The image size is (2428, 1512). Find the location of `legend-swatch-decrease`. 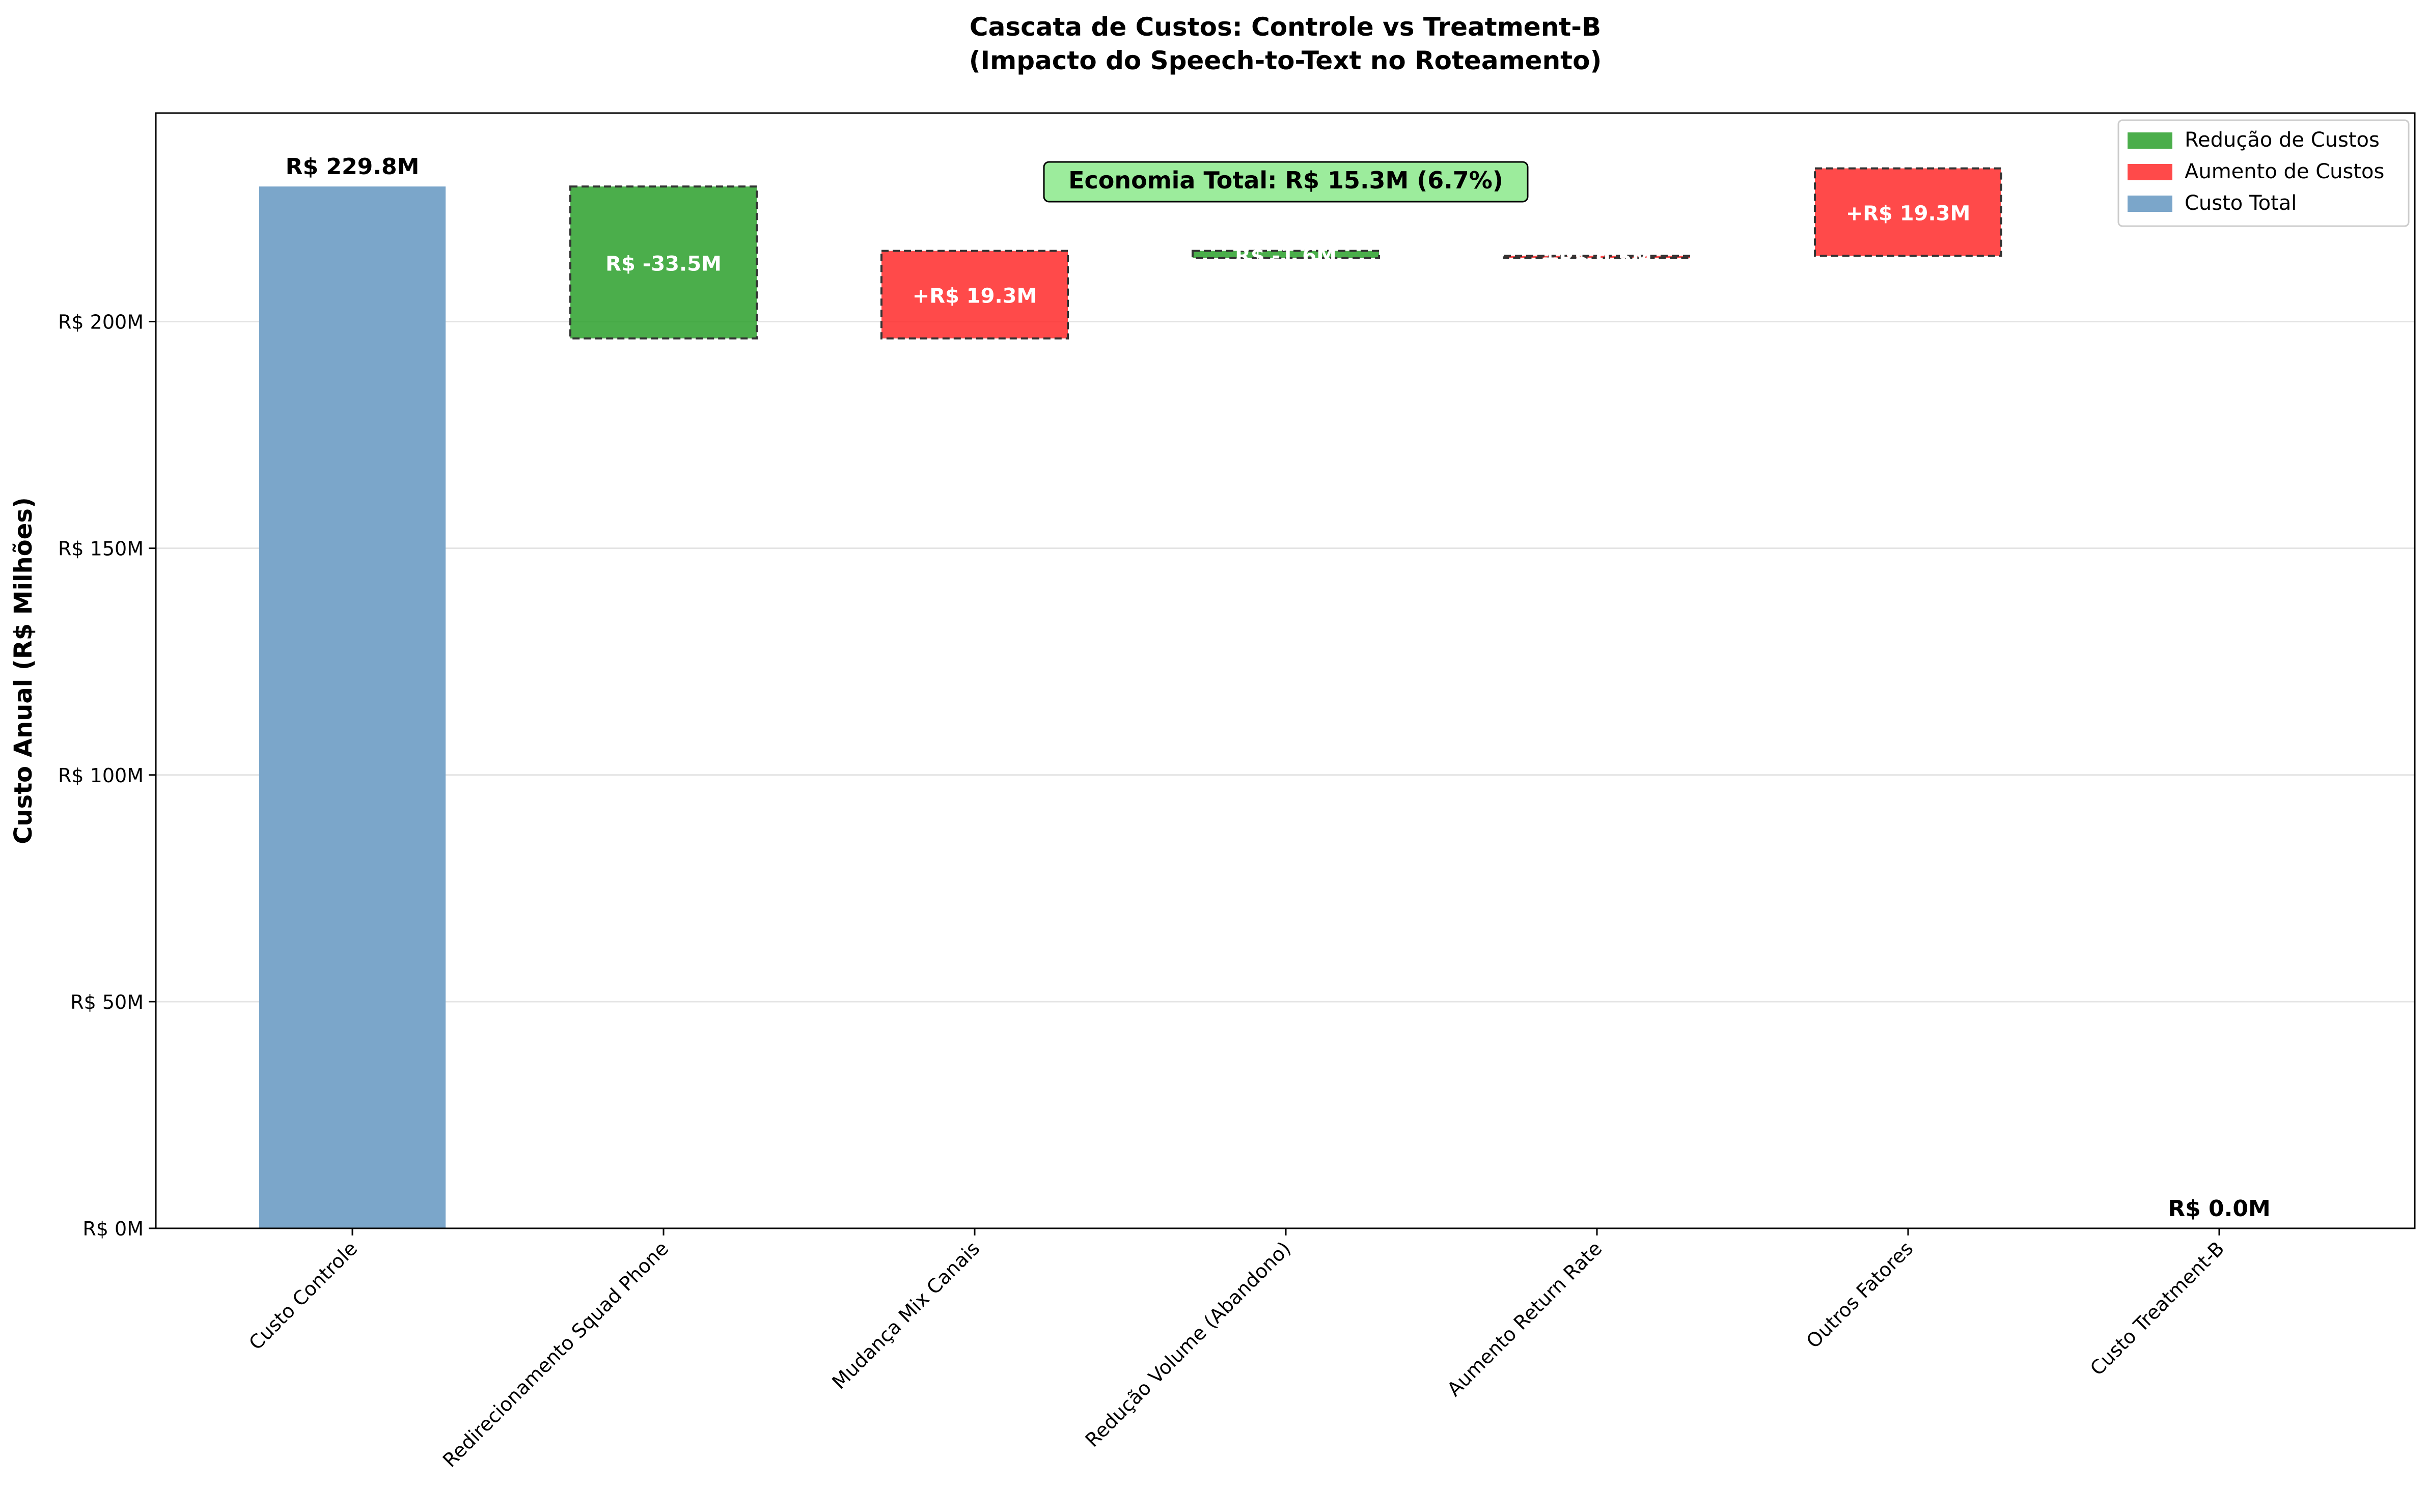

legend-swatch-decrease is located at coordinates (2150, 140).